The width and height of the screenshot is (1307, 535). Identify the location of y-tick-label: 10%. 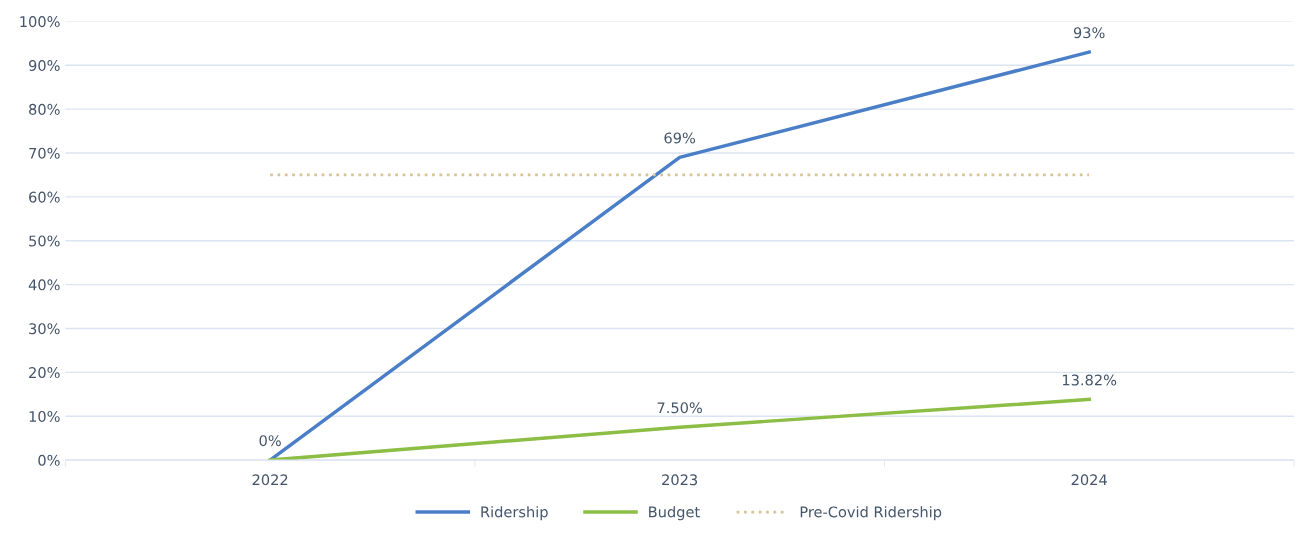
(44, 416).